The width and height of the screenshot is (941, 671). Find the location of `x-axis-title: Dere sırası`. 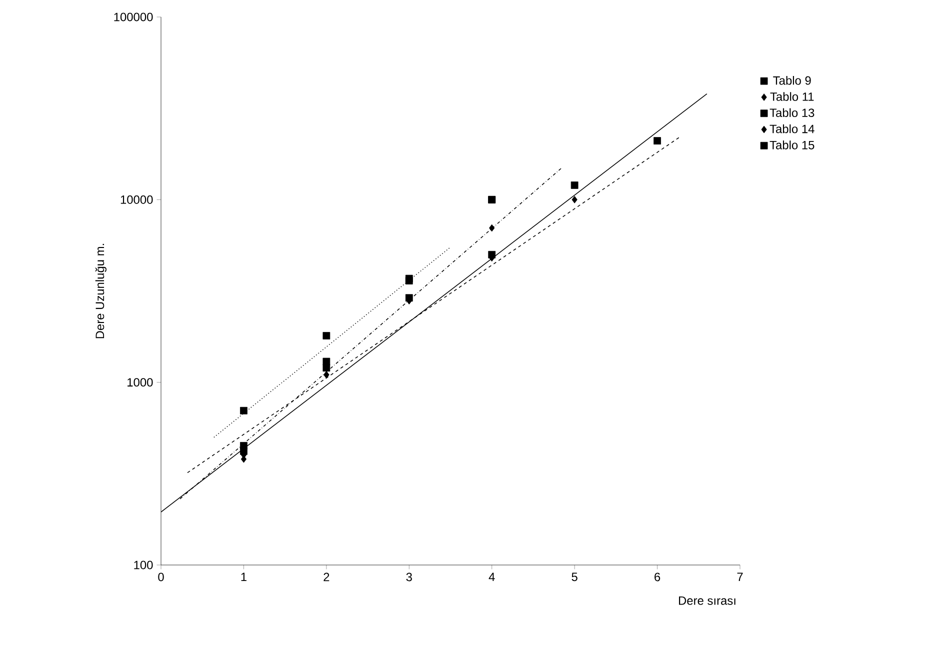

x-axis-title: Dere sırası is located at coordinates (707, 600).